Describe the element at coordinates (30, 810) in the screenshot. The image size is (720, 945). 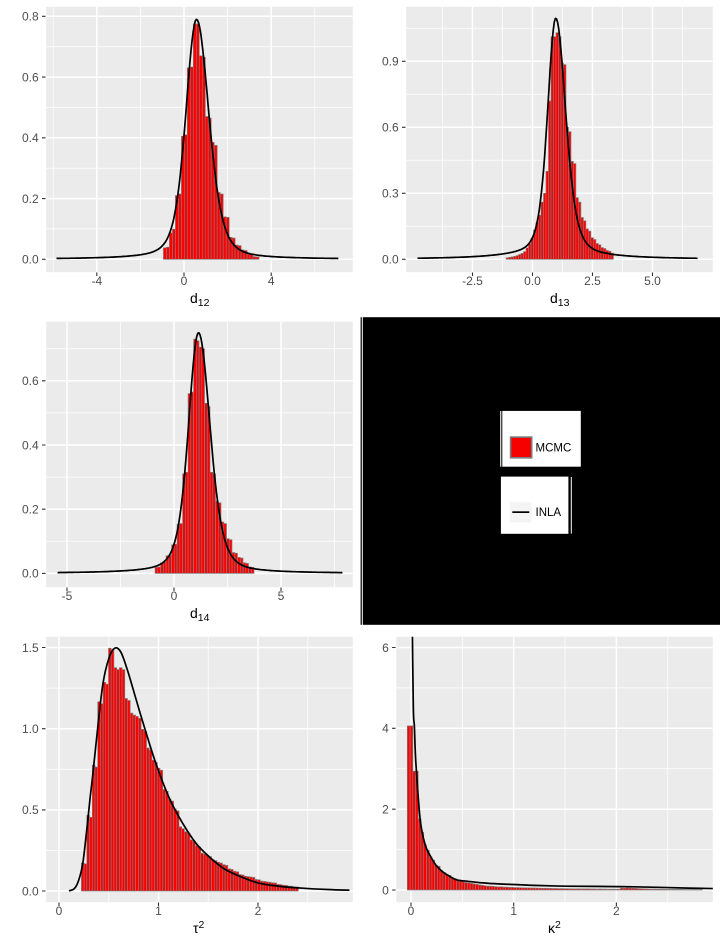
I see `svg-text: 0.5` at that location.